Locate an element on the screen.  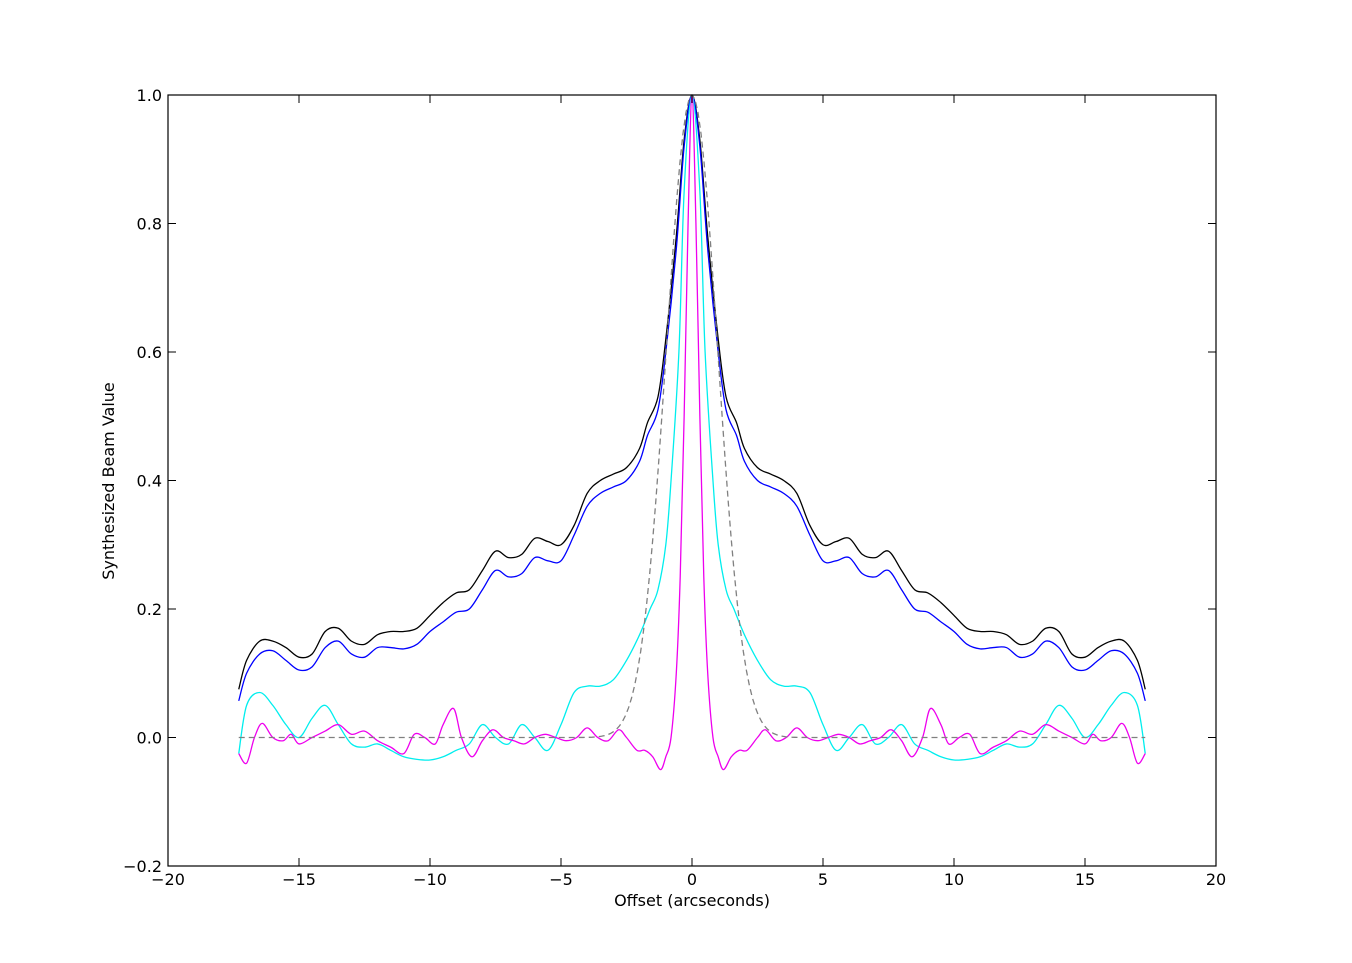
y-axis-label: Synthesized Beam Value is located at coordinates (108, 481).